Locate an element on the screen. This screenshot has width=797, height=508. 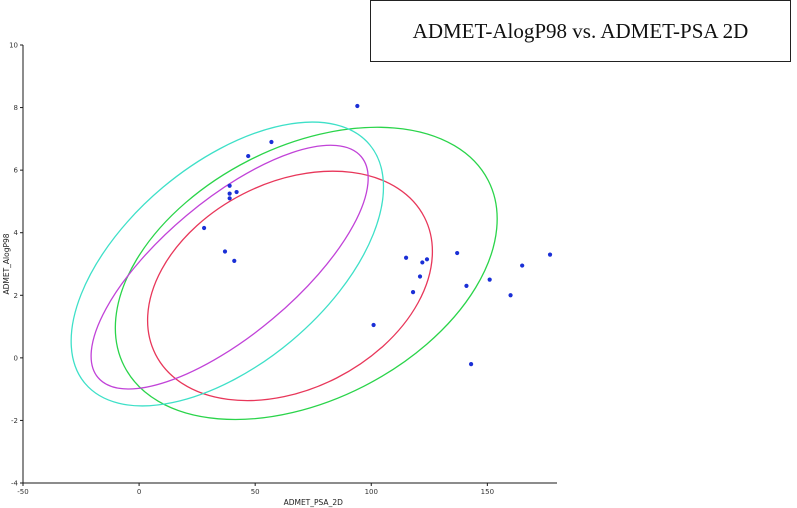
y-tick-label: 8 is located at coordinates (16, 108).